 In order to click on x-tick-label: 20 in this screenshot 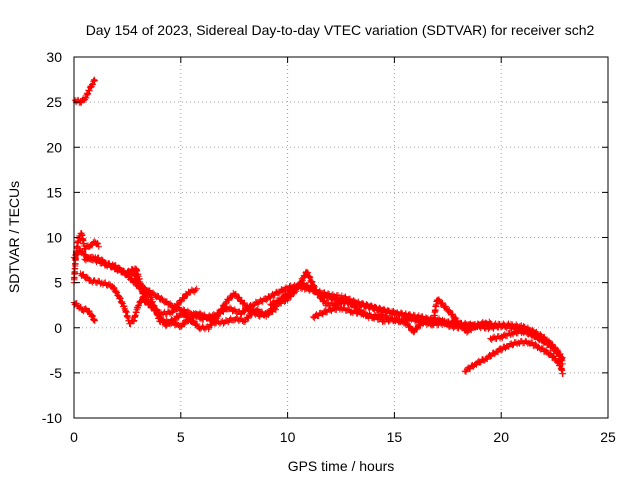, I will do `click(501, 437)`.